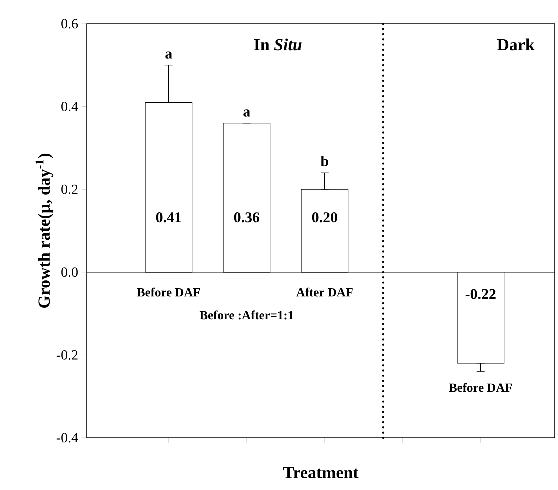 This screenshot has width=558, height=490. What do you see at coordinates (325, 217) in the screenshot?
I see `data-label: 0.20` at bounding box center [325, 217].